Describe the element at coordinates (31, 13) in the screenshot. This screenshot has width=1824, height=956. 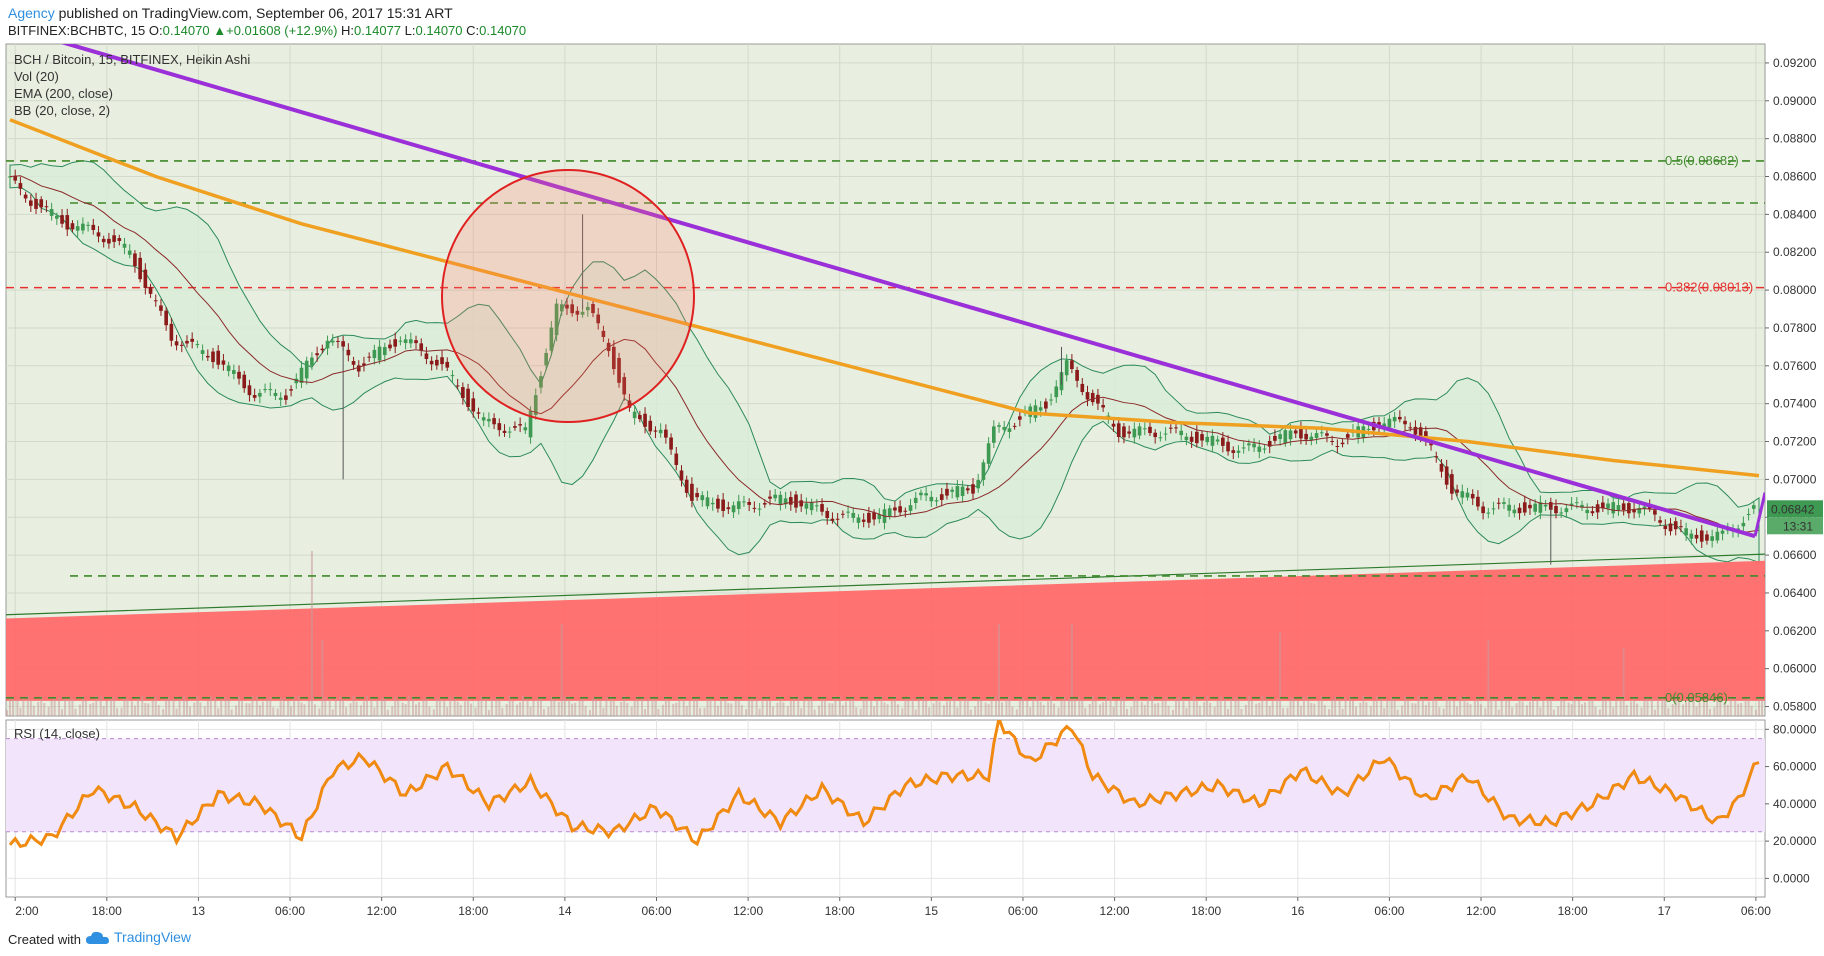
I see `author-link: Agency` at that location.